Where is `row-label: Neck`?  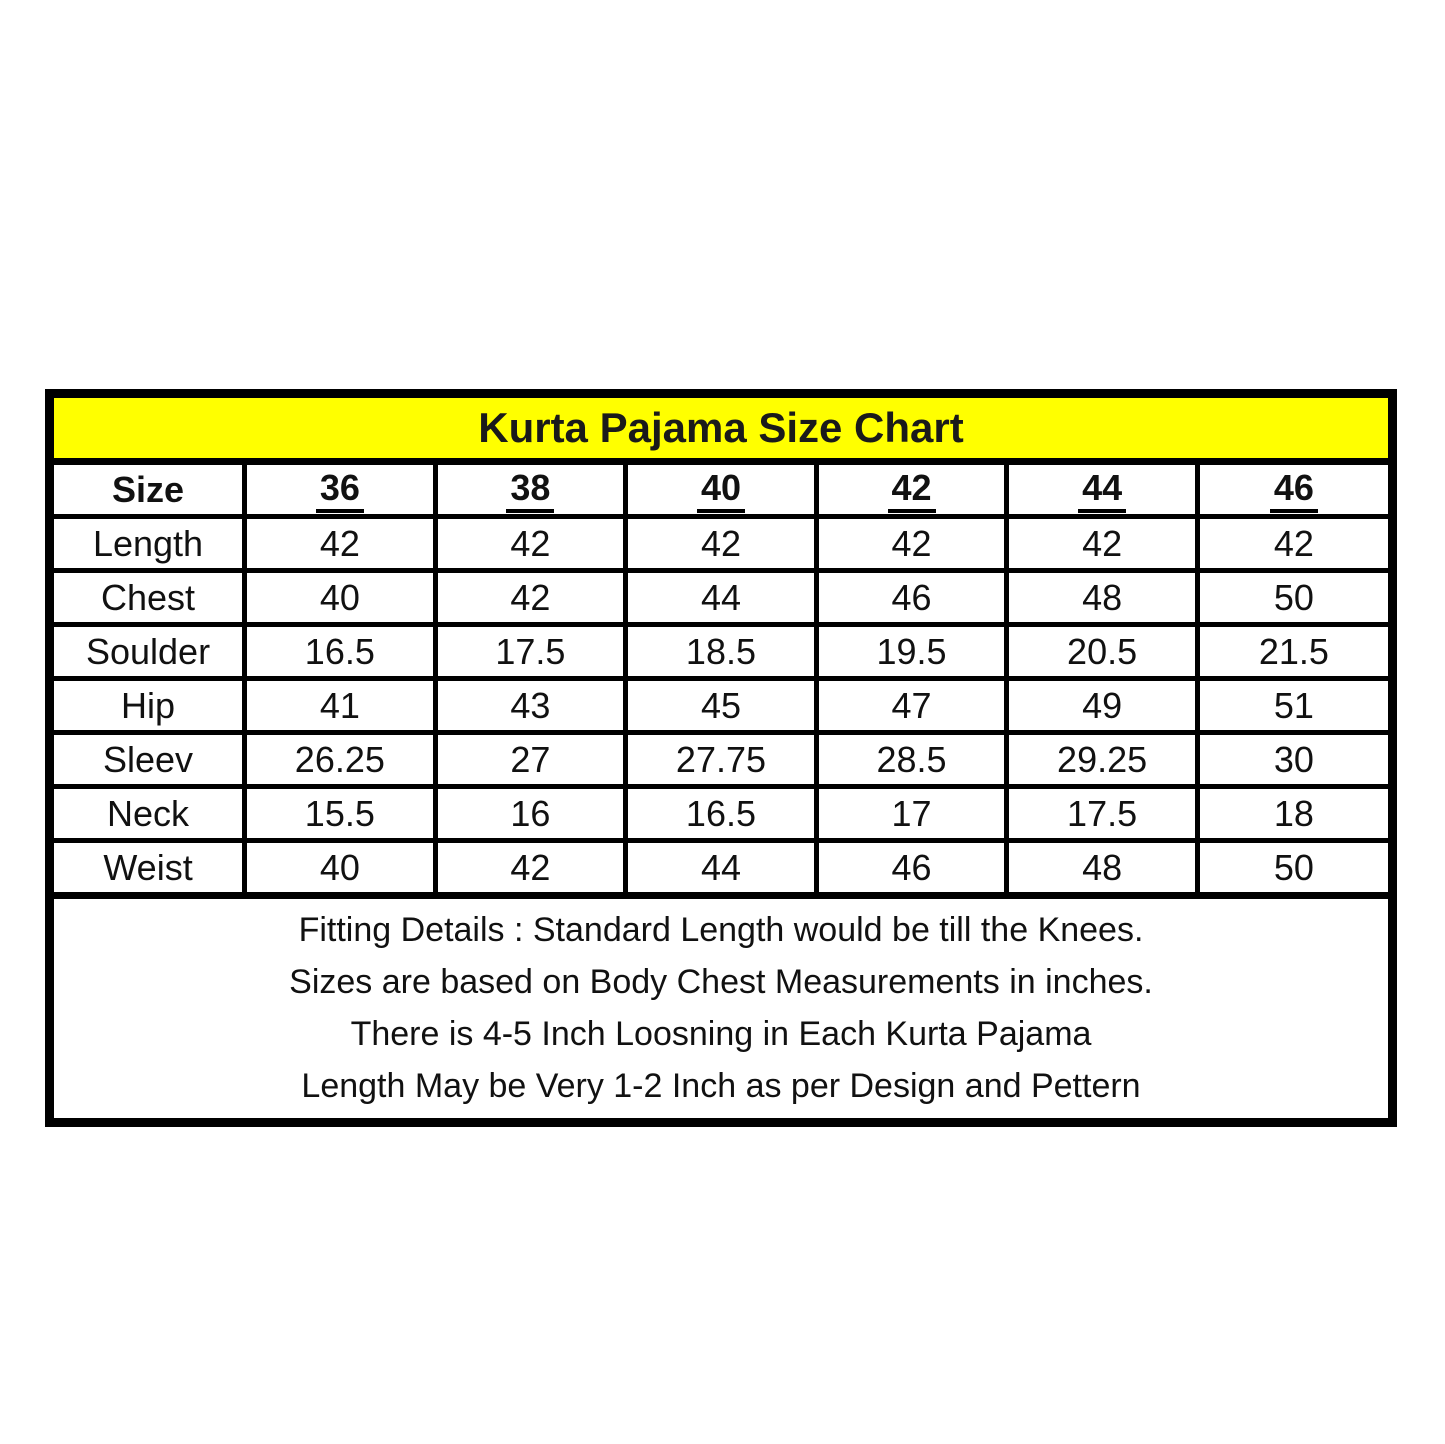 row-label: Neck is located at coordinates (151, 813).